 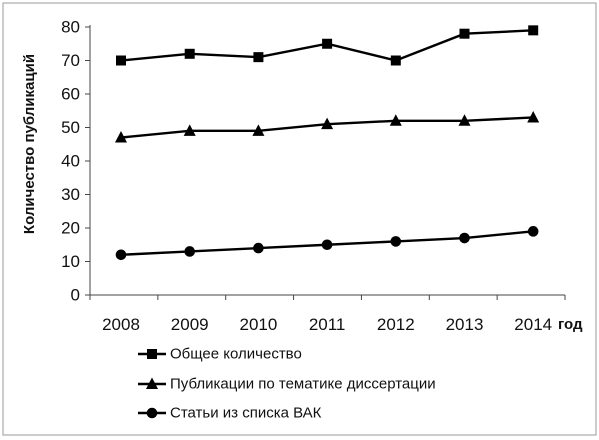 I want to click on legend-item: Публикации по тематике диссертации, so click(x=287, y=384).